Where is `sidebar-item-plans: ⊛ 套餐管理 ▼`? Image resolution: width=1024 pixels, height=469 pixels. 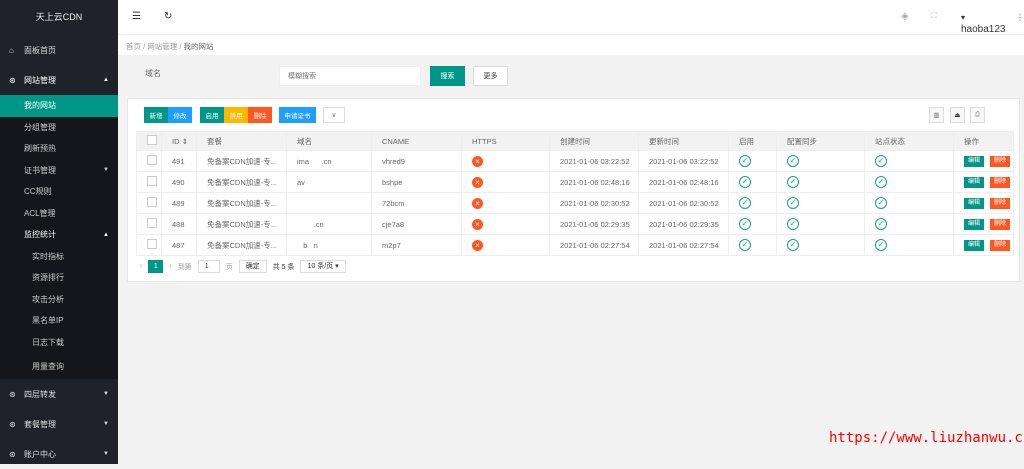
sidebar-item-plans: ⊛ 套餐管理 ▼ is located at coordinates (59, 424).